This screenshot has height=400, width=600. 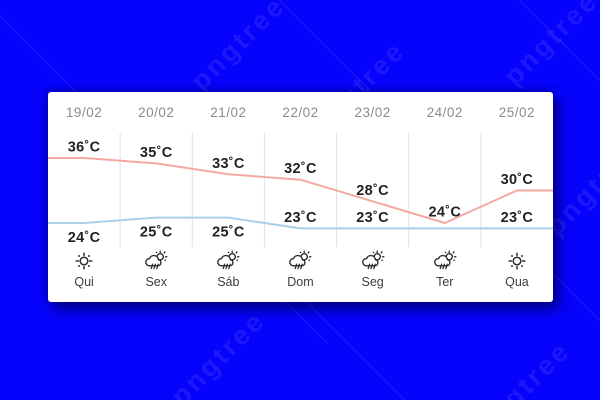 I want to click on day-names-row: Qui Sex Sáb Dom Seg Ter Qua, so click(x=300, y=282).